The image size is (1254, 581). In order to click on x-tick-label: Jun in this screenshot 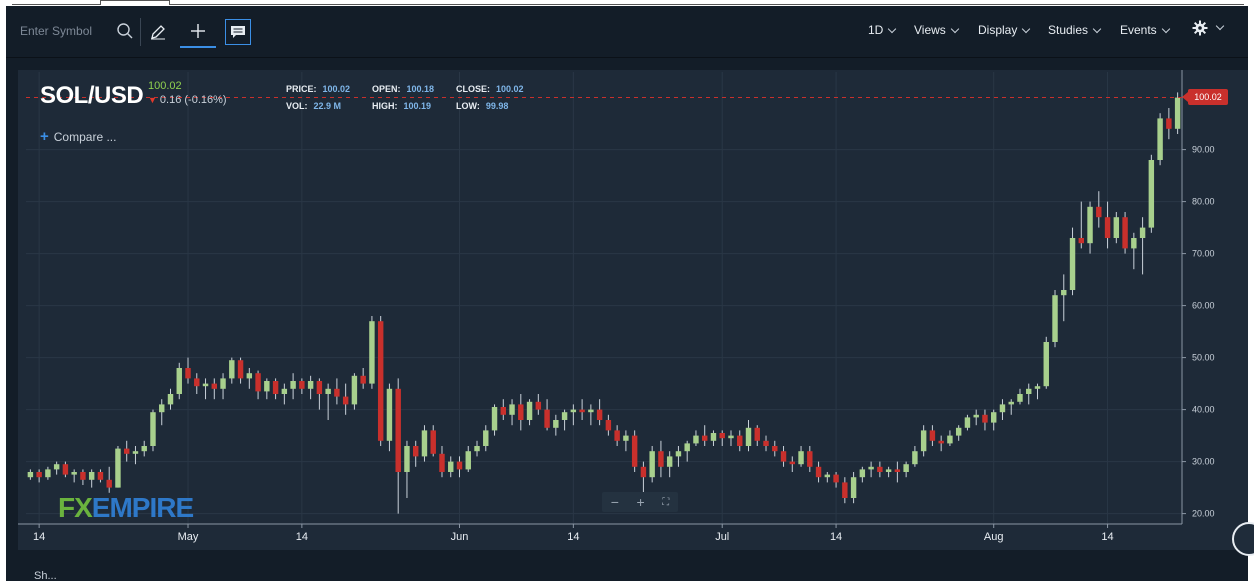, I will do `click(460, 537)`.